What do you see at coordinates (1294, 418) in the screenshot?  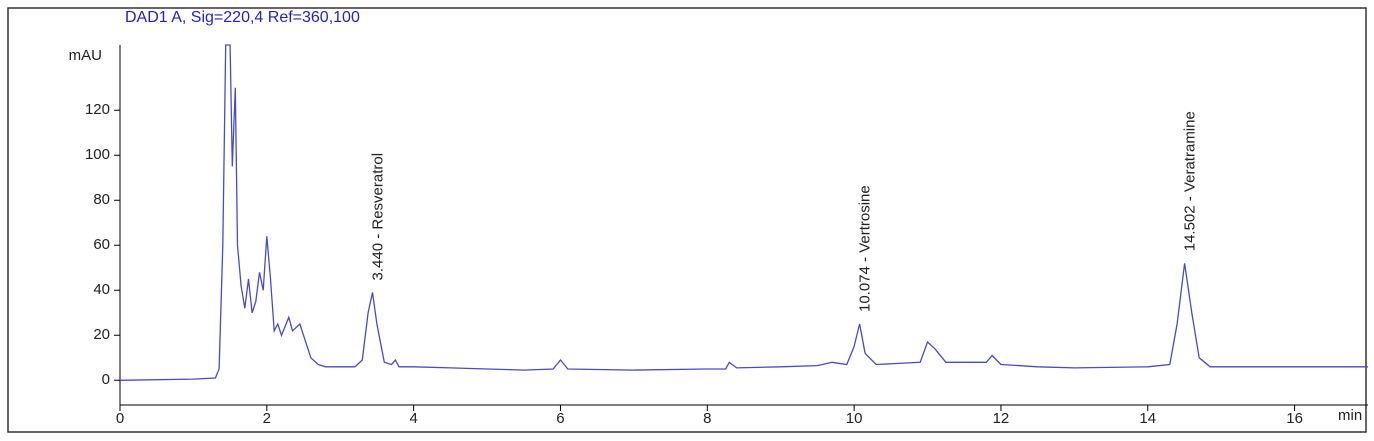 I see `x-tick-label: 16` at bounding box center [1294, 418].